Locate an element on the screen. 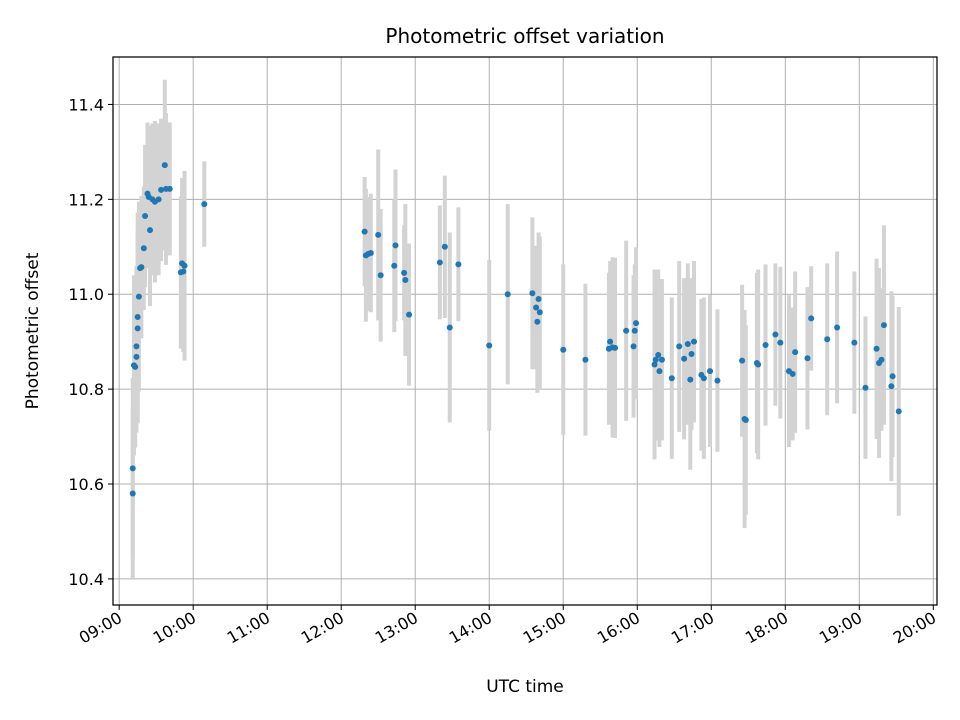 This screenshot has height=720, width=960. y-axis-ticks: 10.4 10.6 10.8 11.0 11.2 11.4 is located at coordinates (90, 342).